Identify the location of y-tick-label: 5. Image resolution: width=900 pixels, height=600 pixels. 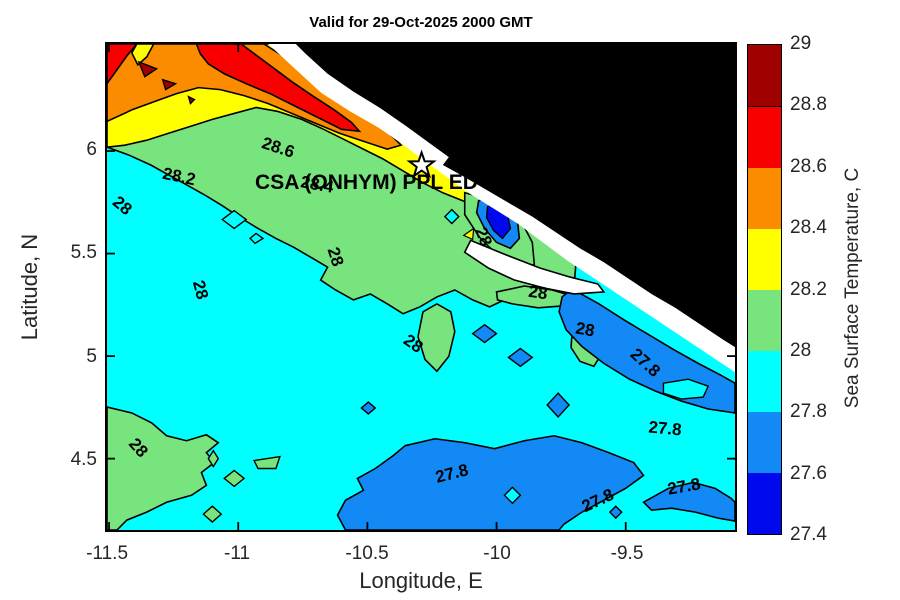
(91, 356).